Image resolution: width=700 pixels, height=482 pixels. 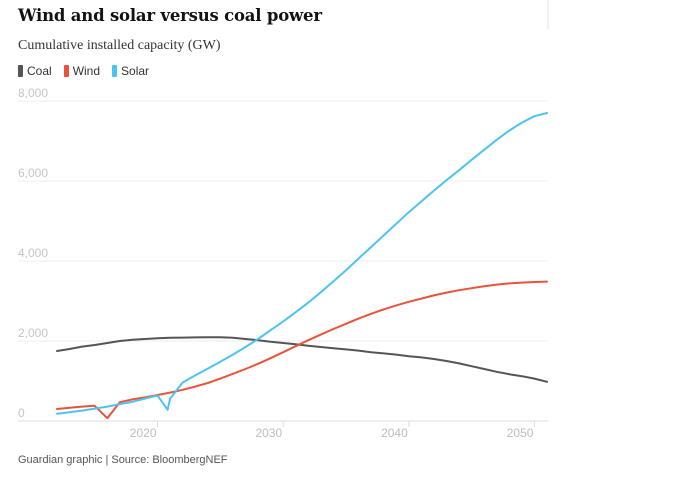 What do you see at coordinates (33, 93) in the screenshot?
I see `y-tick-label: 8,000` at bounding box center [33, 93].